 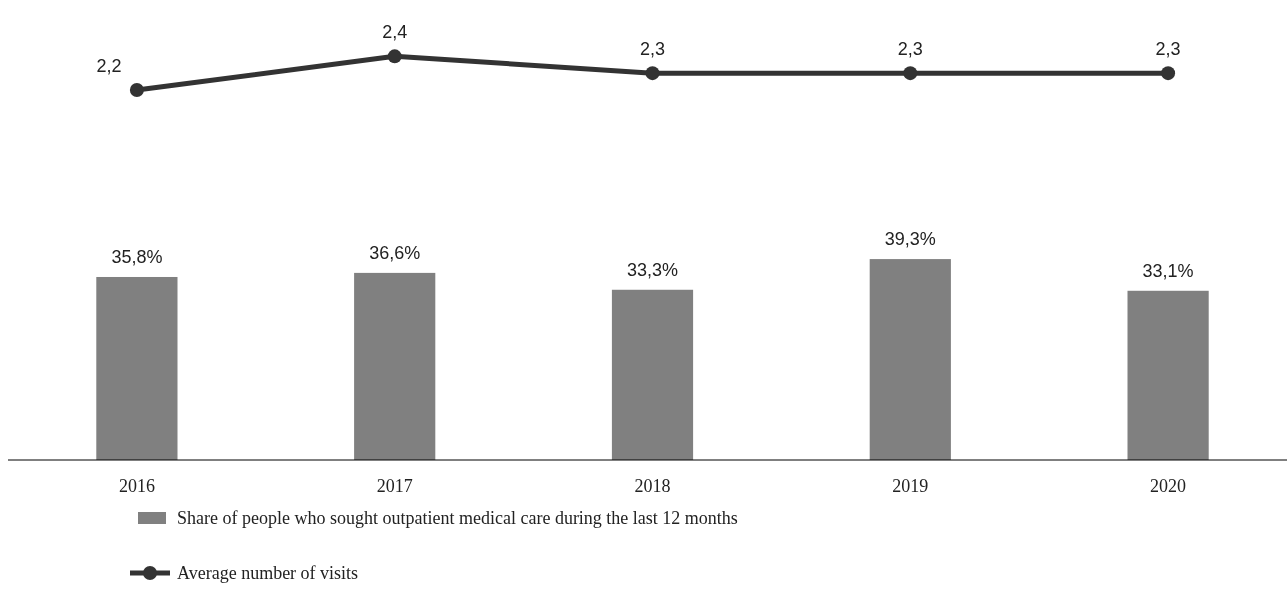 I want to click on data-label: 2,2, so click(x=109, y=65).